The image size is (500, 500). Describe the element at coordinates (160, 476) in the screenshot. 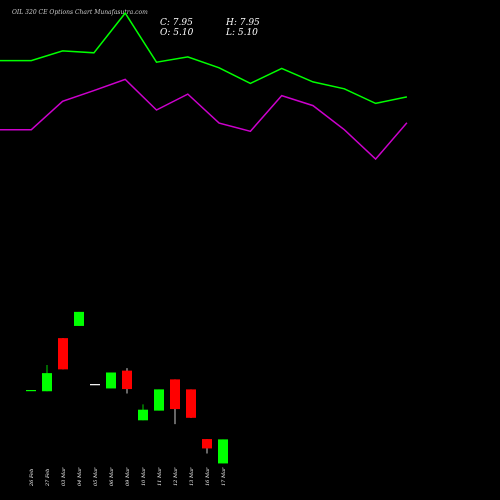

I see `x-tick-label: 11 Mar` at that location.